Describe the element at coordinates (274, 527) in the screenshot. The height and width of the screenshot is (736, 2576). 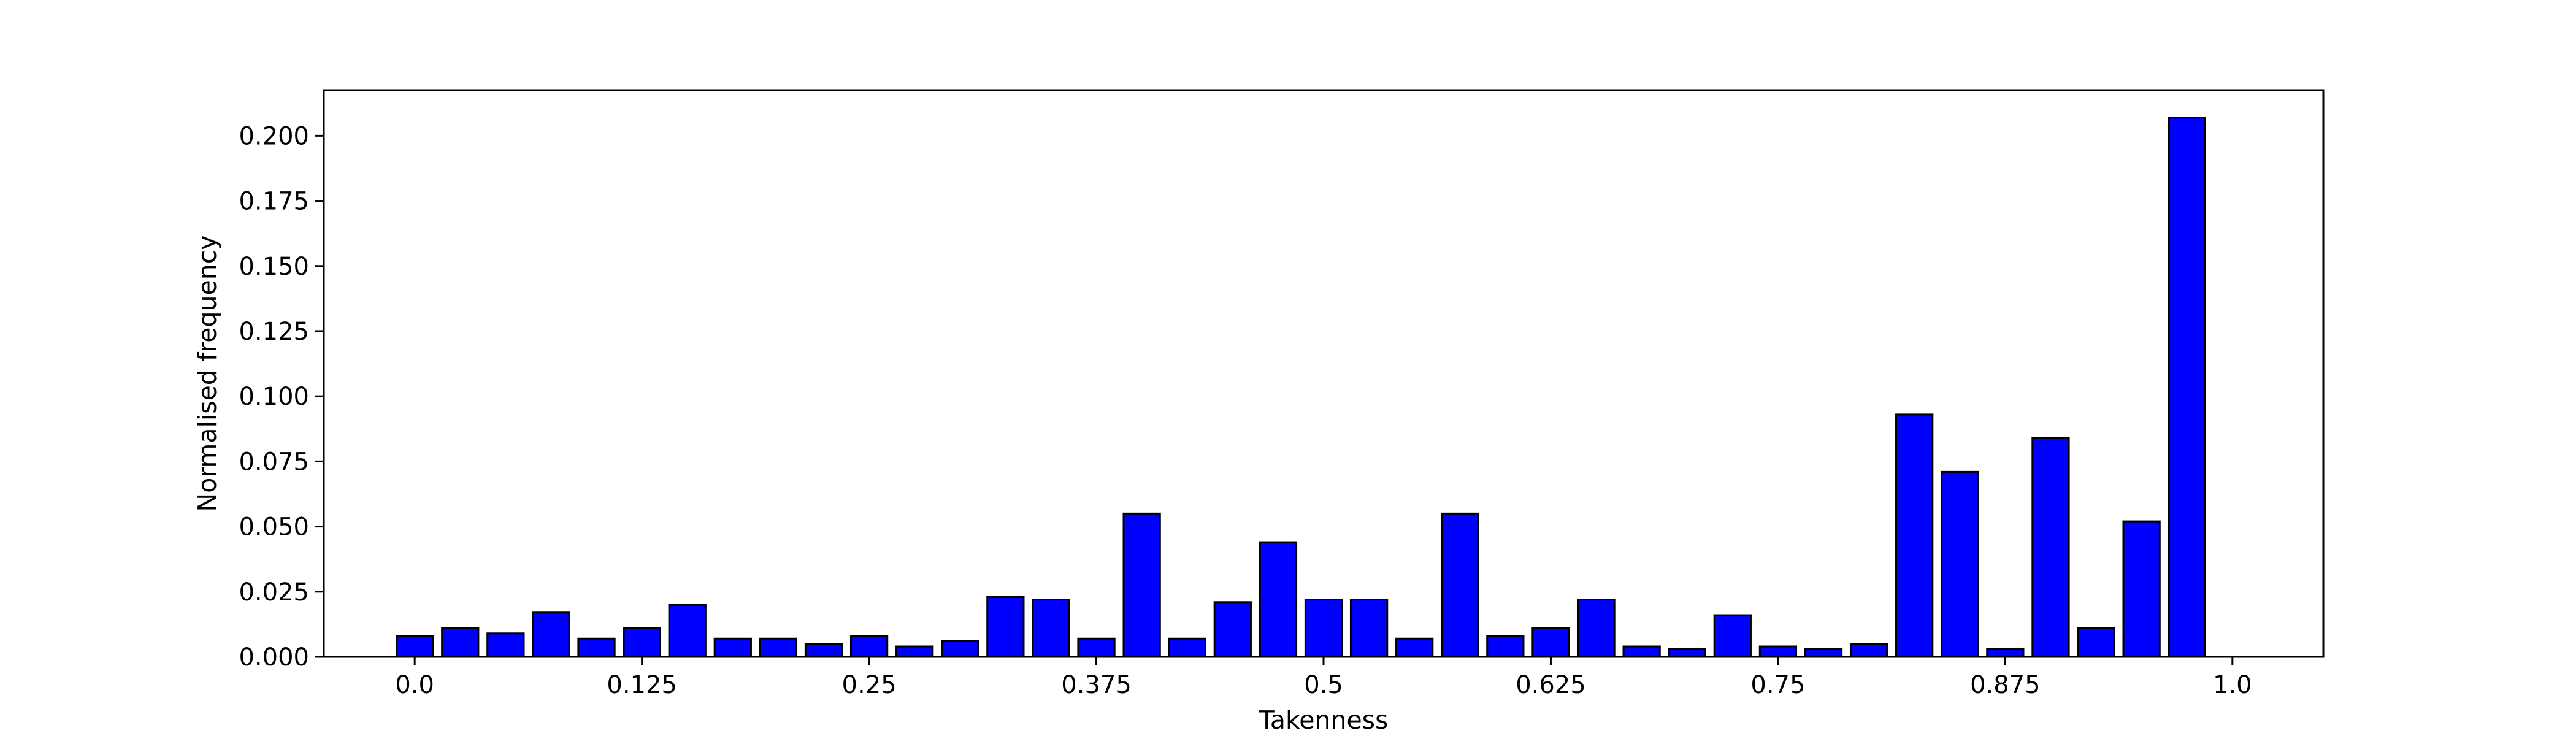
I see `y-tick-label-2: 0.050` at that location.